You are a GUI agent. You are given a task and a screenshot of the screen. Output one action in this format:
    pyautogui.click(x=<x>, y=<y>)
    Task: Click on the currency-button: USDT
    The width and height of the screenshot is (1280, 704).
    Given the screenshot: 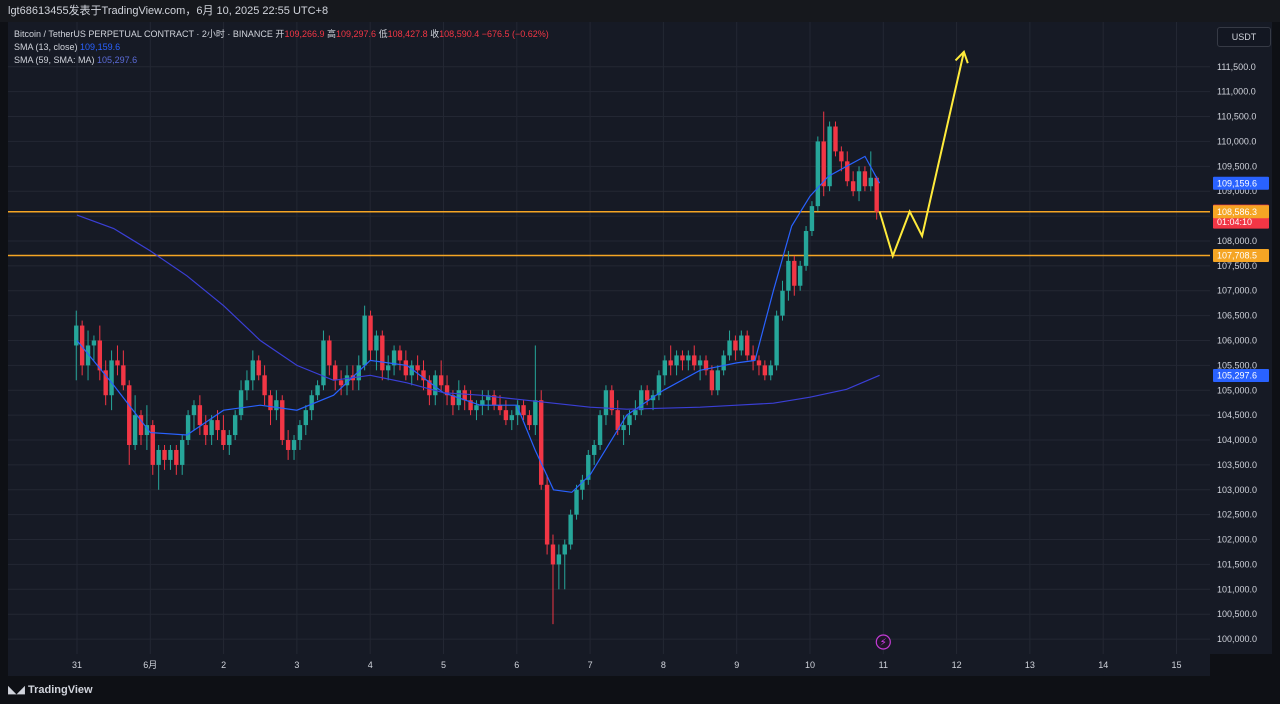 What is the action you would take?
    pyautogui.click(x=1244, y=37)
    